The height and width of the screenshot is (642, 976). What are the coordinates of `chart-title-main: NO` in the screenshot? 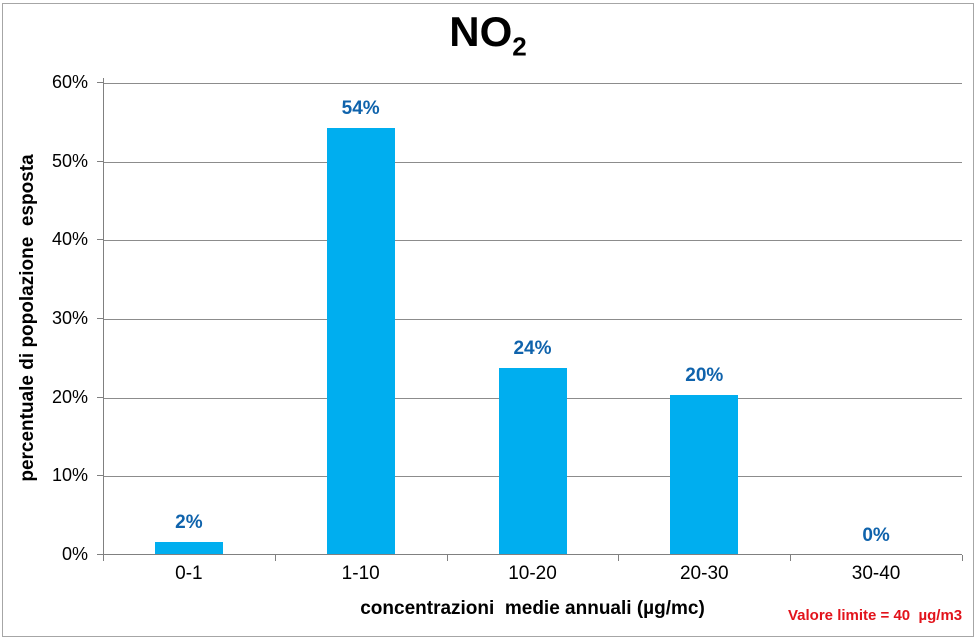 It's located at (481, 31).